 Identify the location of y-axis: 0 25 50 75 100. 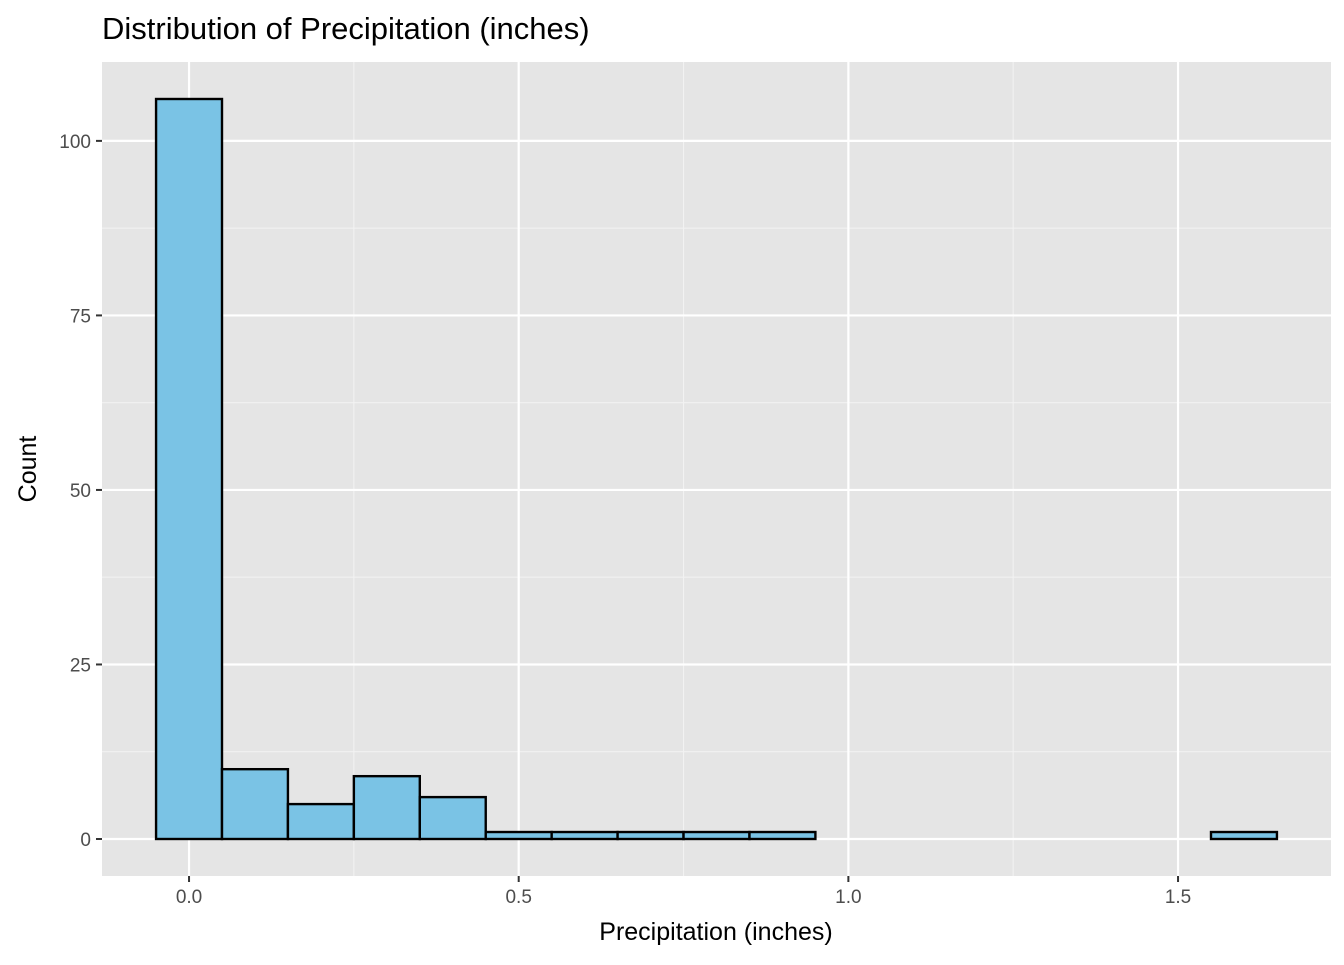
(80, 491).